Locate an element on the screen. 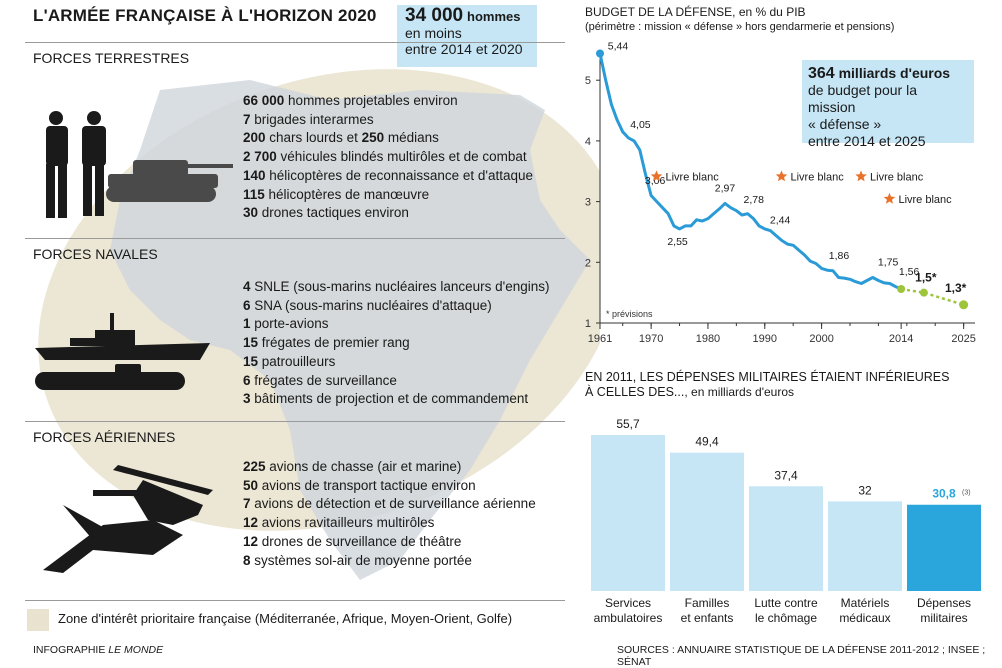  data-label: 1,3* is located at coordinates (956, 288).